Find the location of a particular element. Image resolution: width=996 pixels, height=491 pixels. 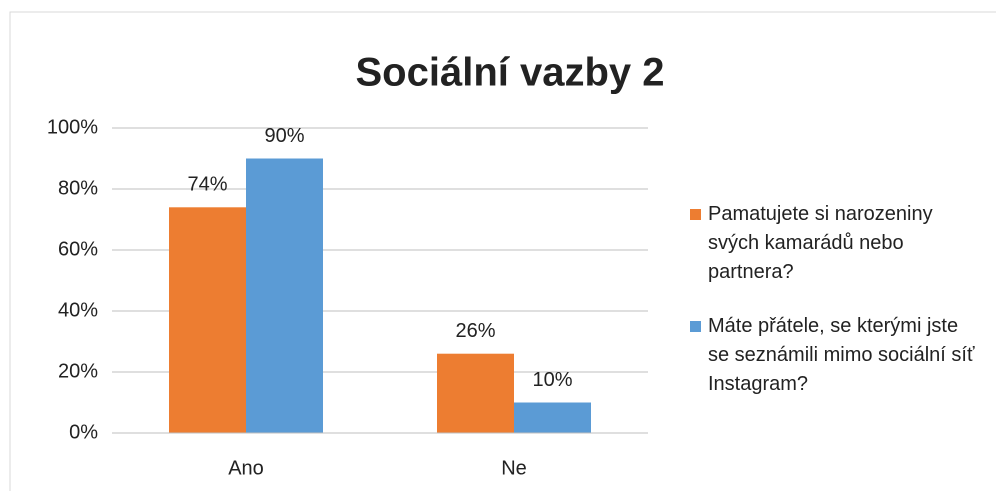

y-tick-label: 40% is located at coordinates (78, 310).